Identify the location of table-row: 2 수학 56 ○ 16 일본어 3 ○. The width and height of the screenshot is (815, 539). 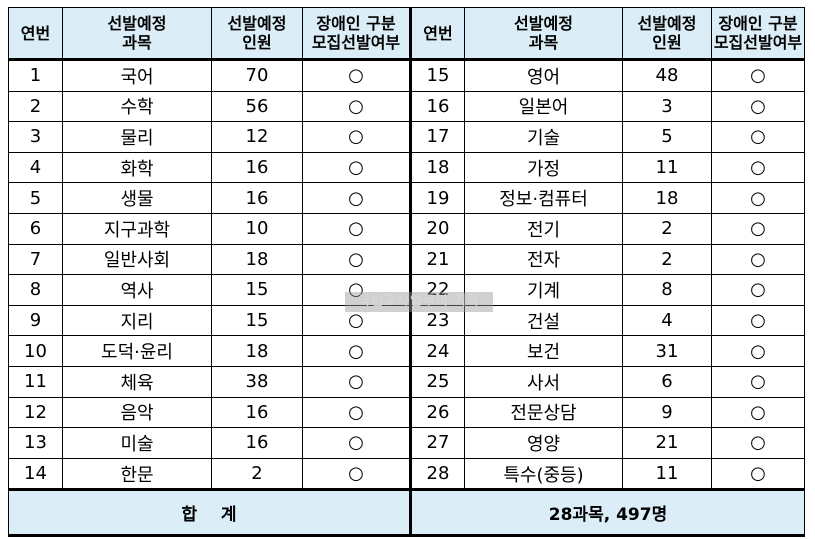
(406, 106).